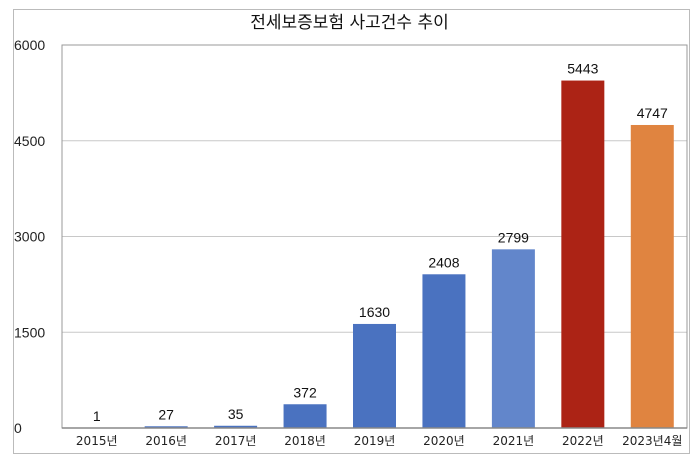  Describe the element at coordinates (652, 441) in the screenshot. I see `x-tick-label: 2023년4월` at that location.